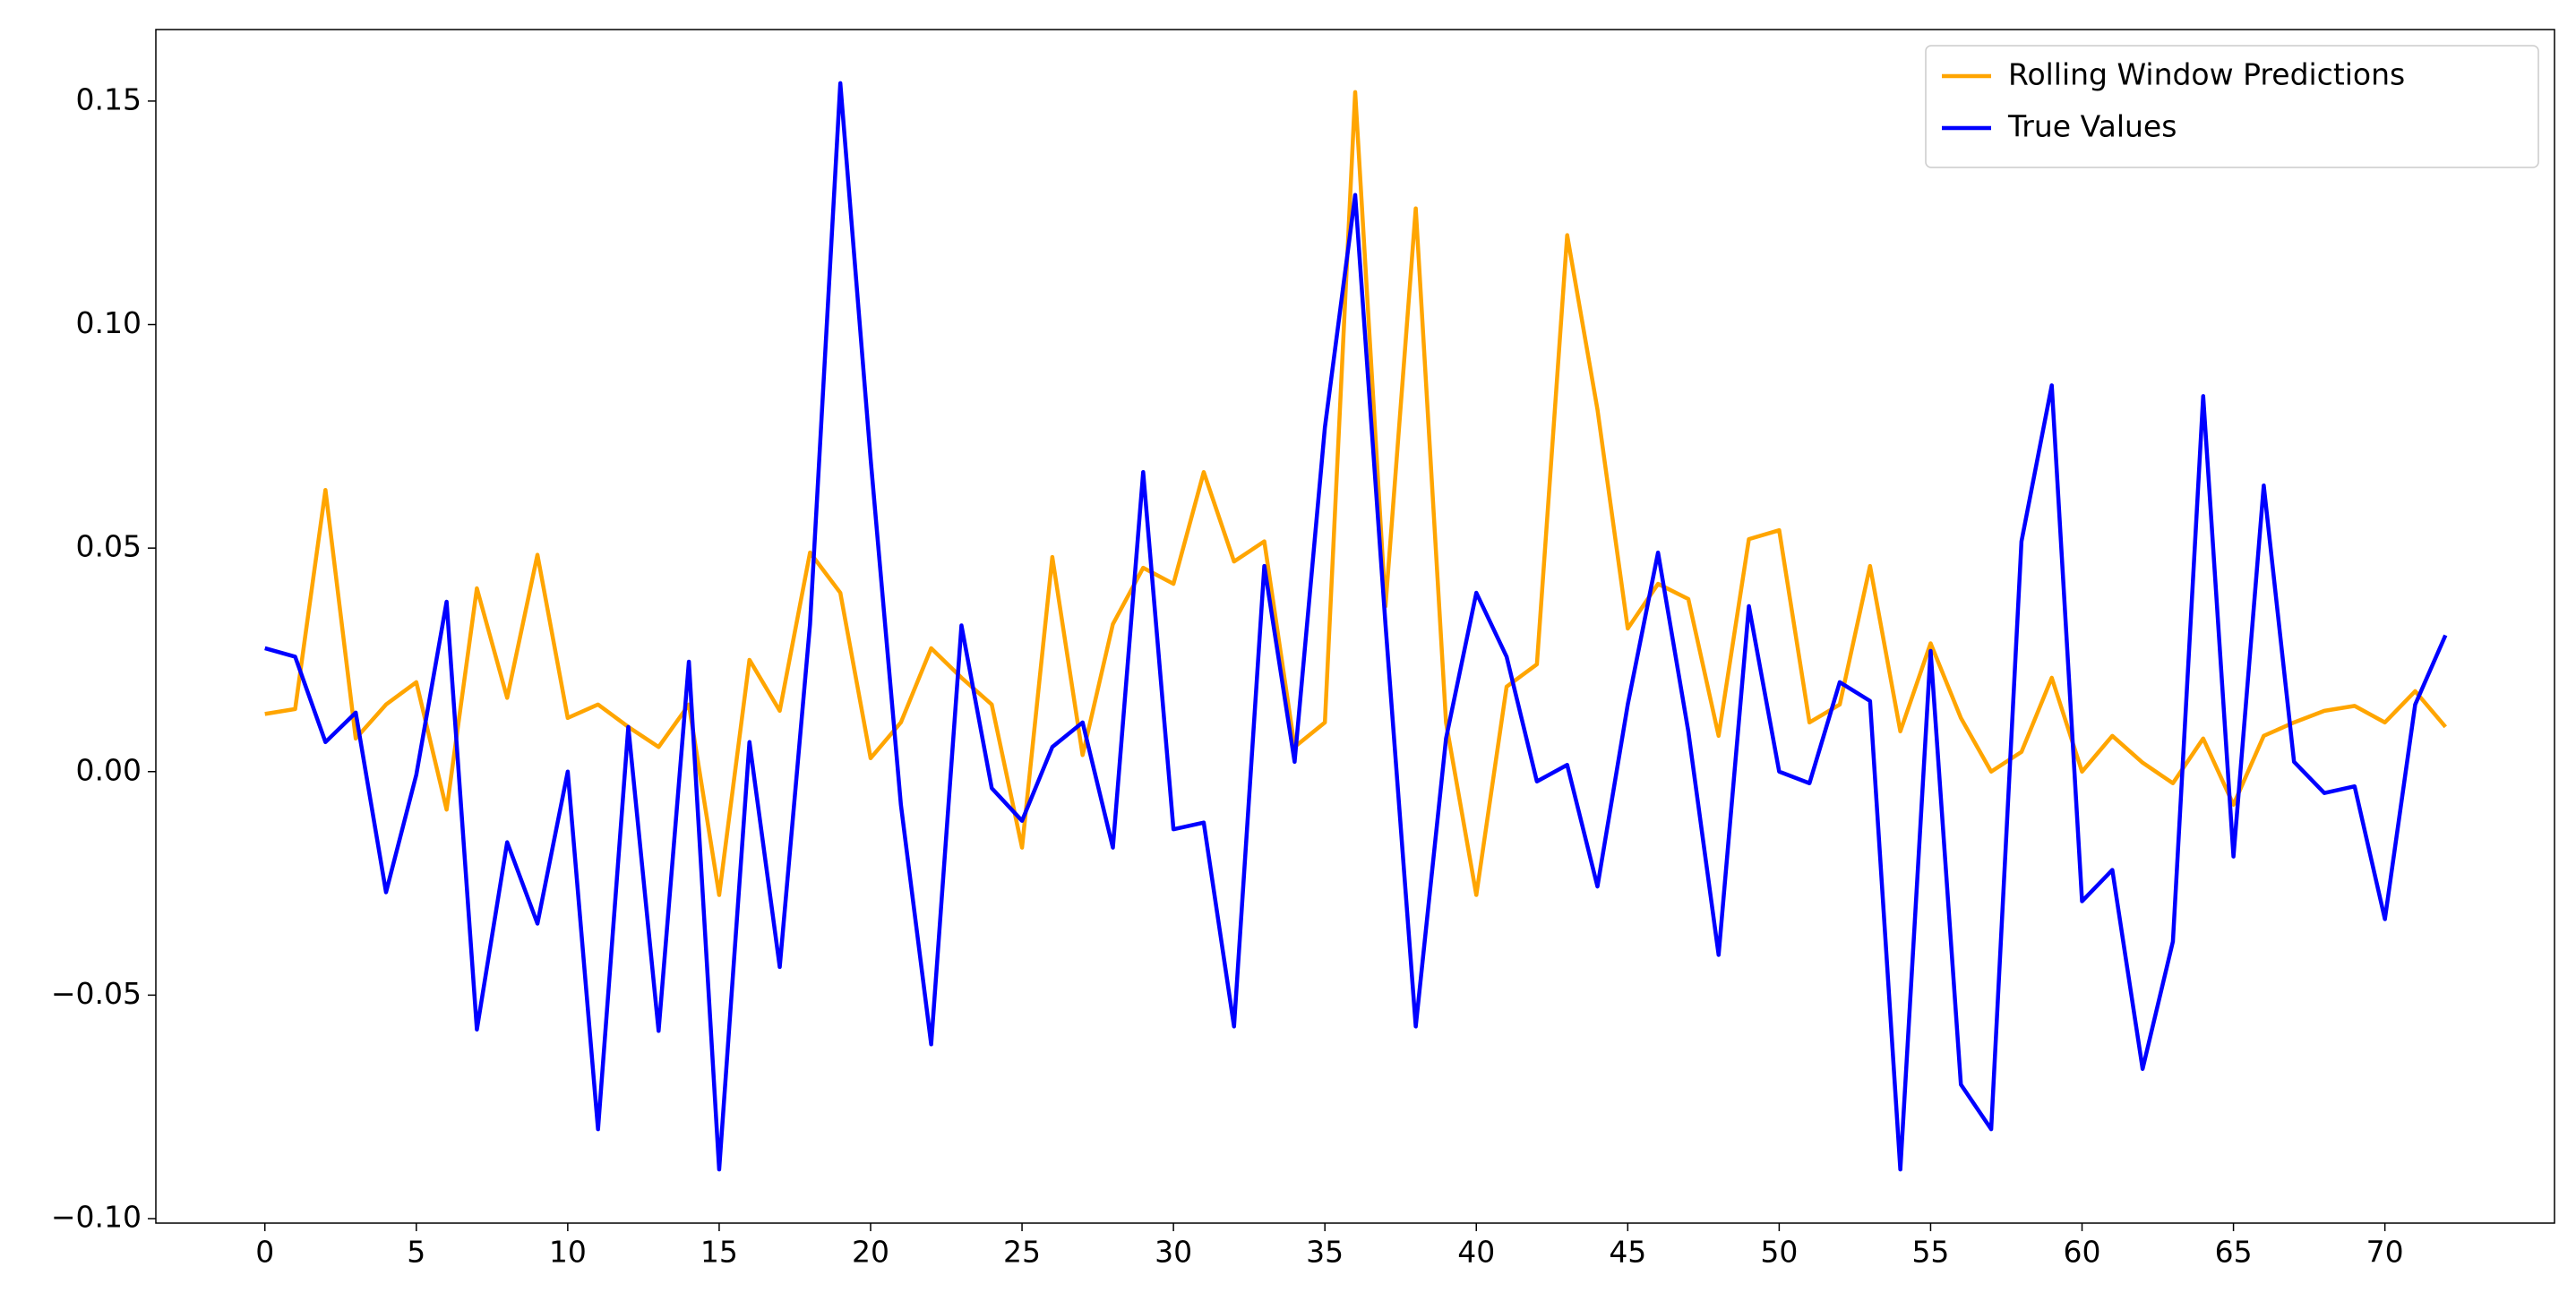  I want to click on legend-label: Rolling Window Predictions, so click(2206, 74).